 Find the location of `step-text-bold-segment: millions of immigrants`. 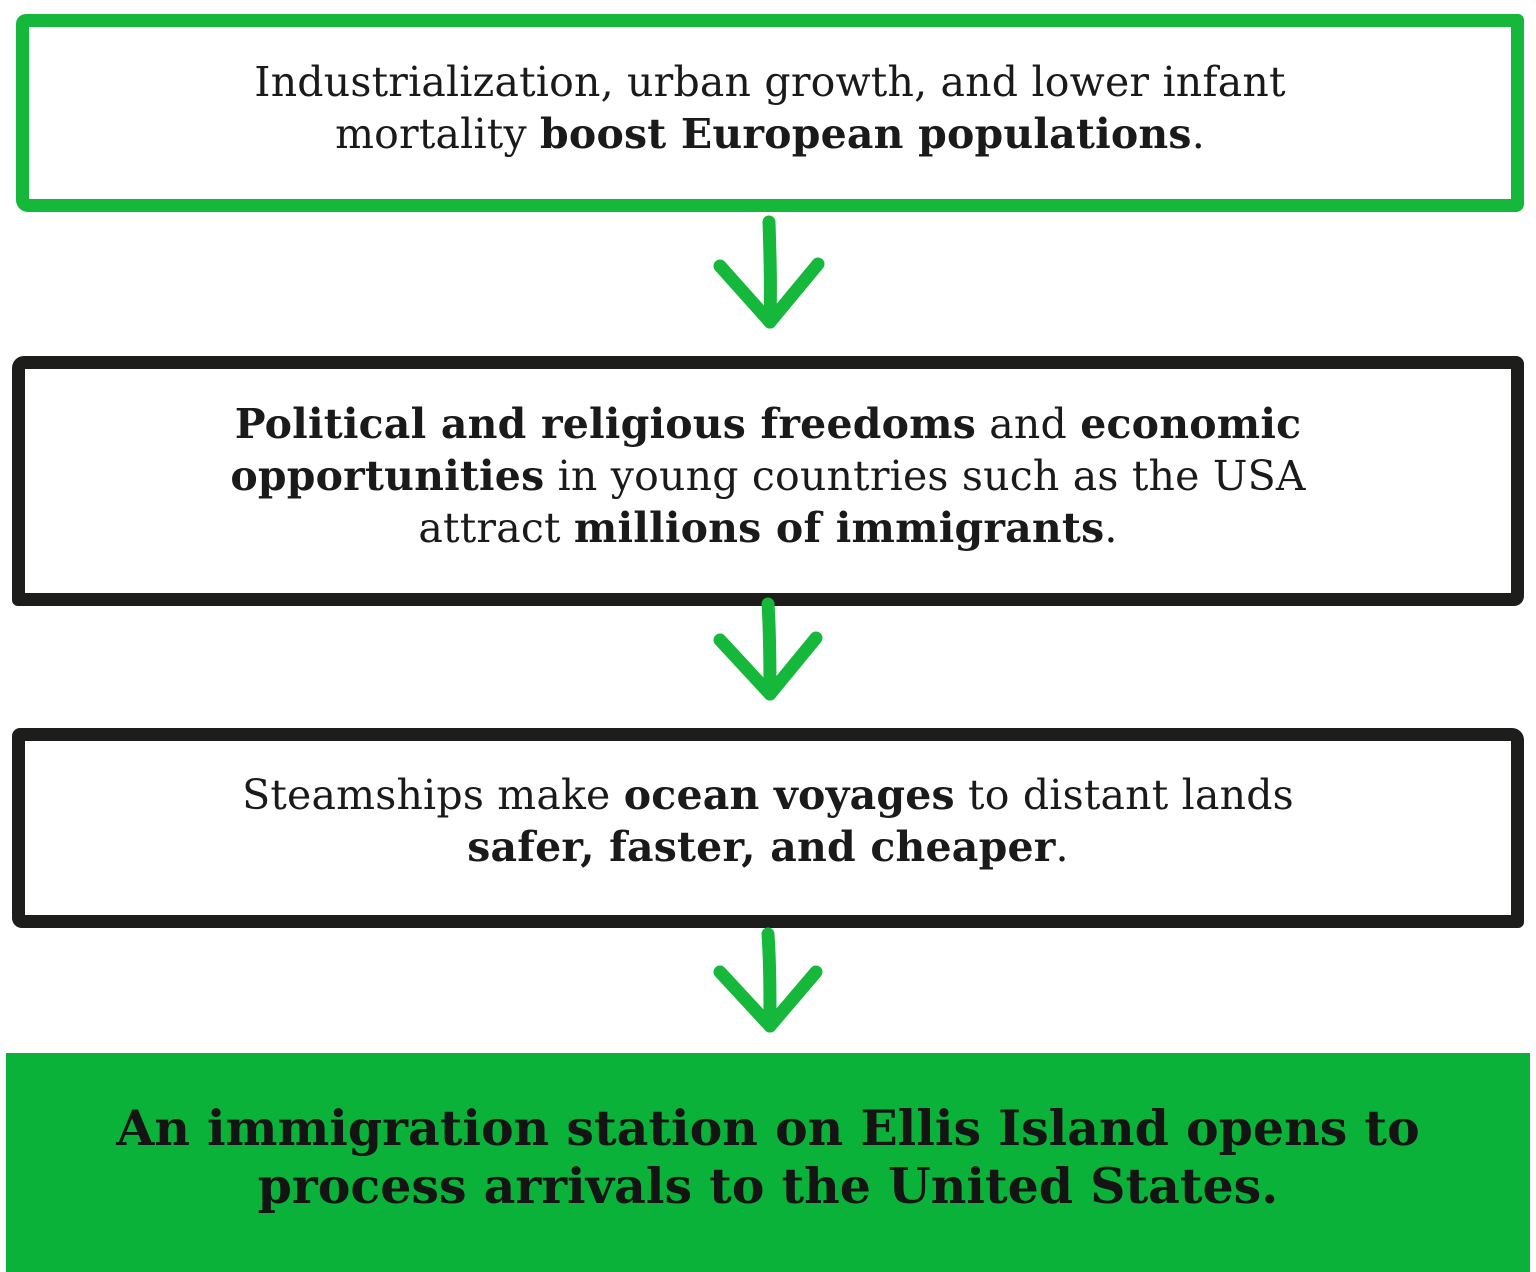

step-text-bold-segment: millions of immigrants is located at coordinates (839, 528).